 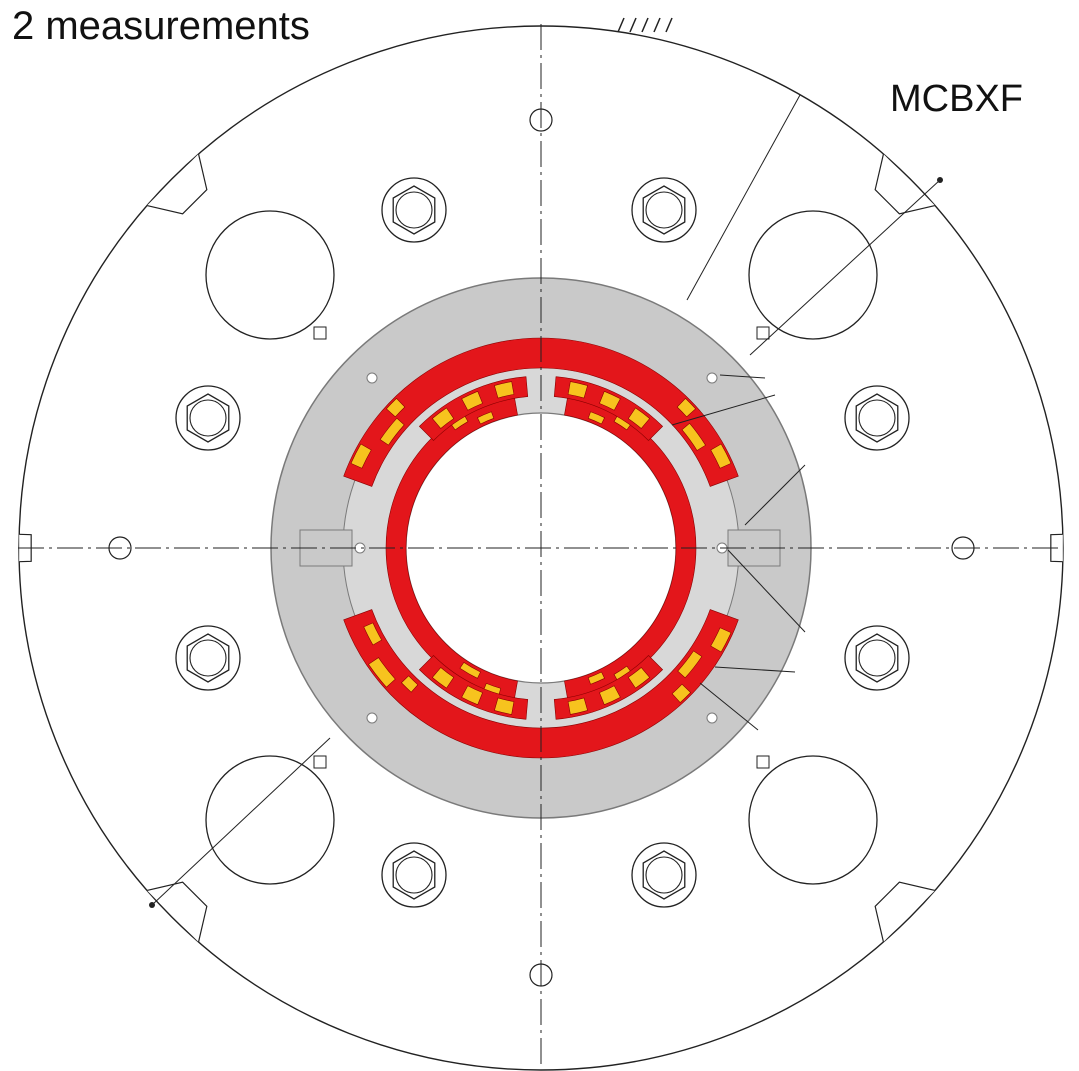 I want to click on coil-windings, so click(x=541, y=548).